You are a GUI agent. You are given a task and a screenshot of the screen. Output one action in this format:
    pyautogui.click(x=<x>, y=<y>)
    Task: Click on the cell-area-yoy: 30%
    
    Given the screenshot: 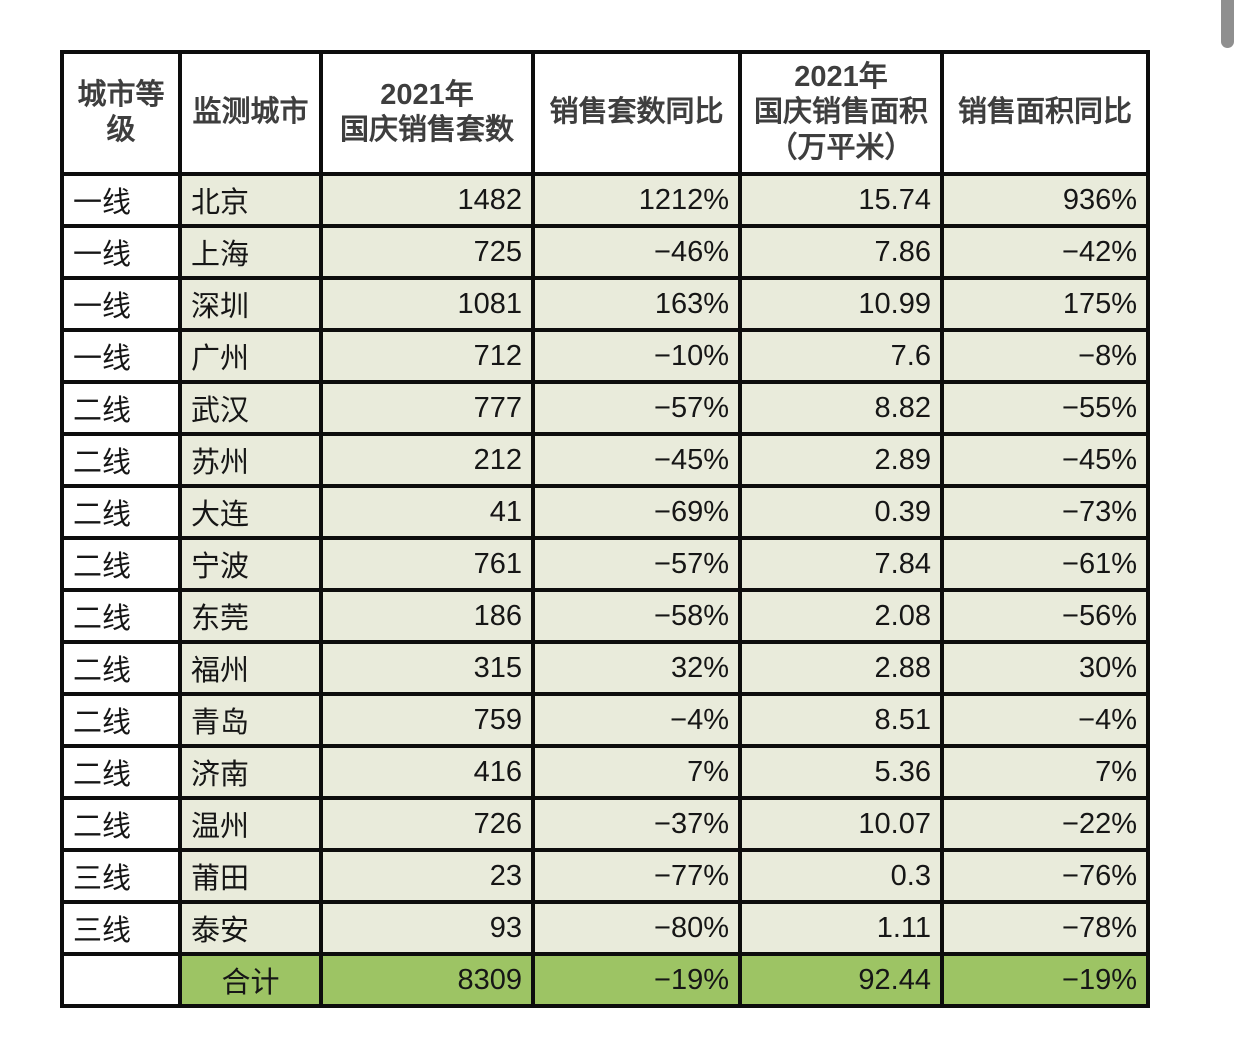 What is the action you would take?
    pyautogui.click(x=1045, y=668)
    